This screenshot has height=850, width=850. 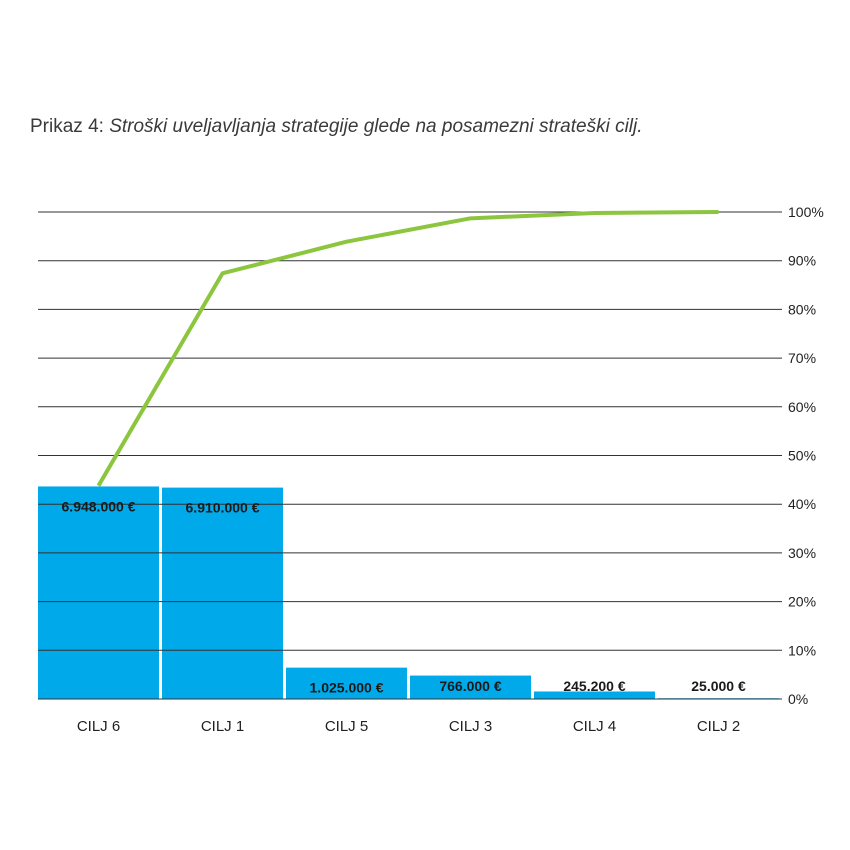 I want to click on category-label: CILJ 6, so click(x=98, y=726).